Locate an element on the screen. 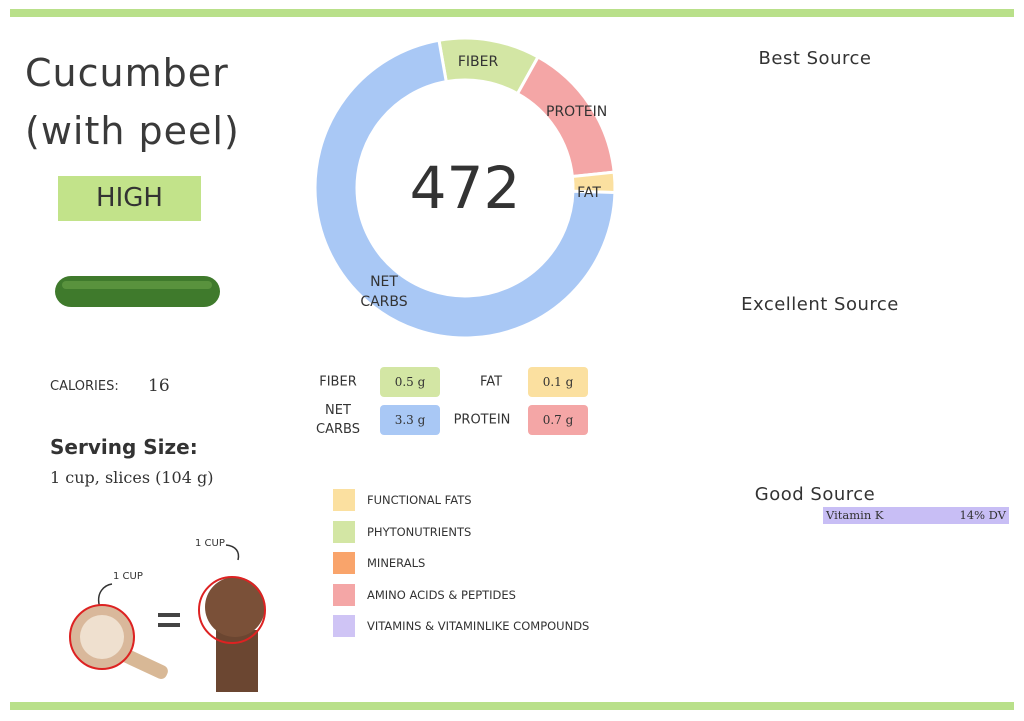 Image resolution: width=1024 pixels, height=721 pixels. donut-label: FIBER is located at coordinates (478, 62).